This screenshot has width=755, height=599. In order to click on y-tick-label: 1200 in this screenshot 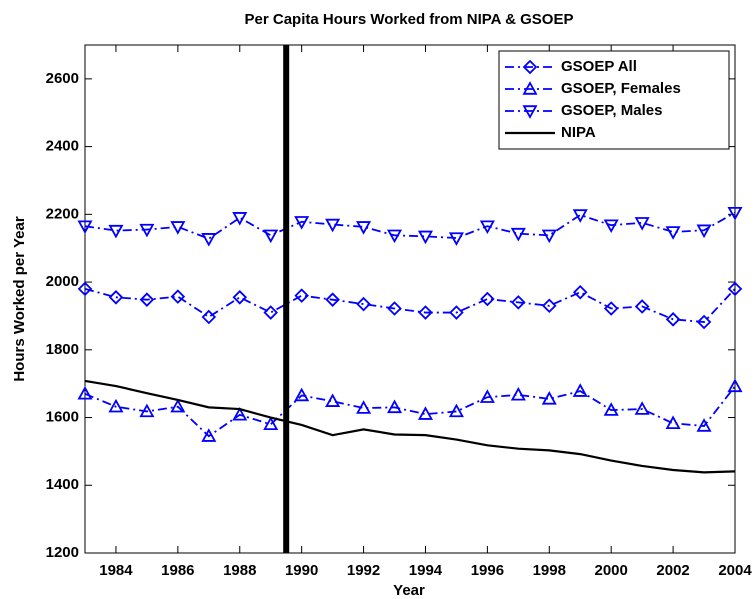, I will do `click(62, 552)`.